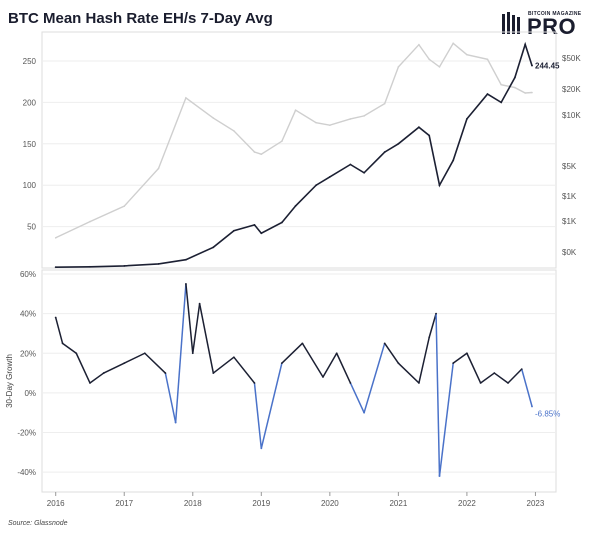 The width and height of the screenshot is (600, 540). I want to click on brand-logo: BITCOIN MAGAZINE PRO, so click(547, 22).